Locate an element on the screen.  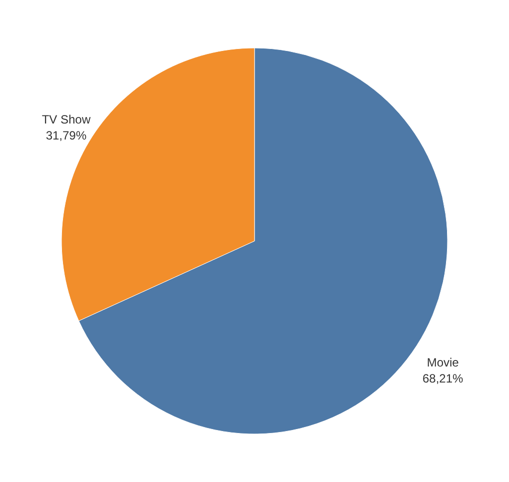
data-label: 68,21% is located at coordinates (443, 378).